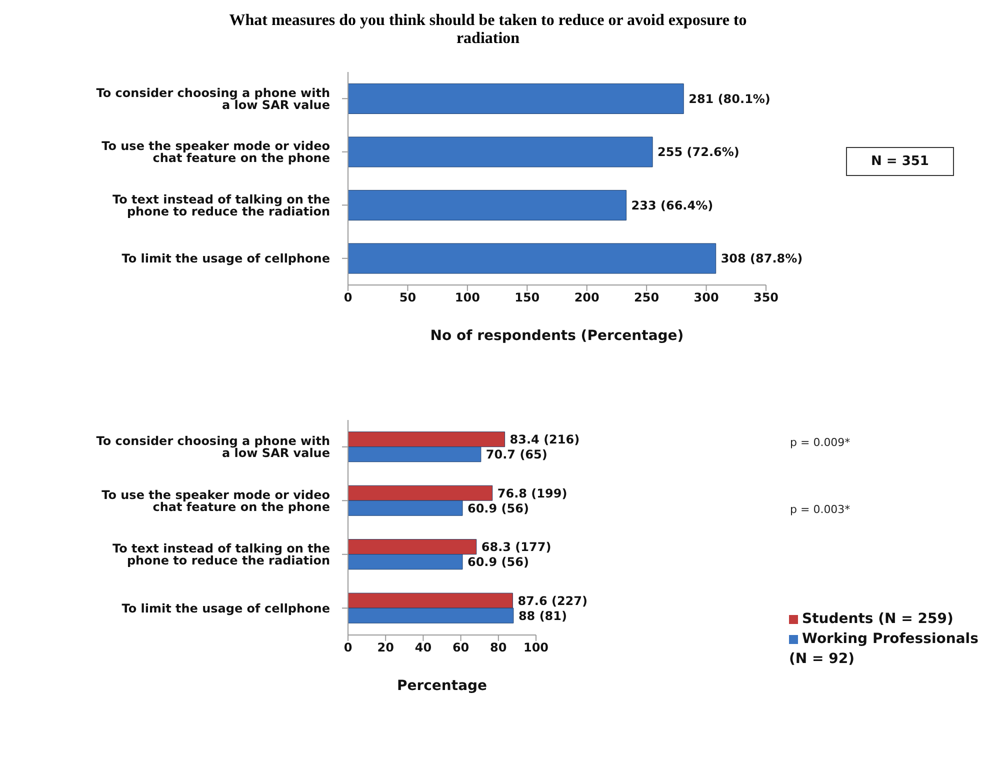 The width and height of the screenshot is (997, 771). What do you see at coordinates (498, 647) in the screenshot?
I see `x-tick-label: 80` at bounding box center [498, 647].